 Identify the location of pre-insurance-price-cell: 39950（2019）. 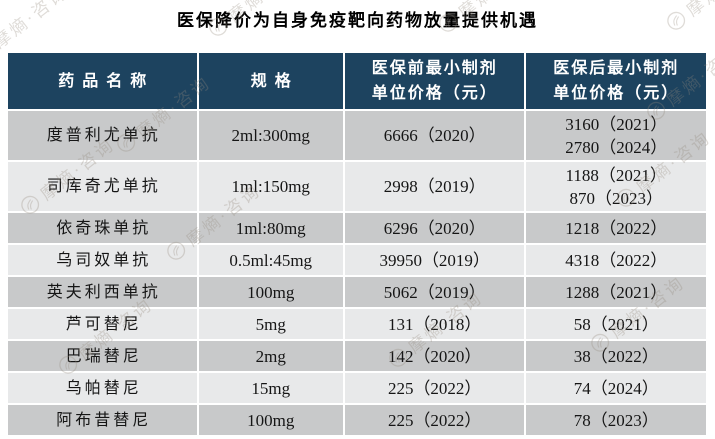
(434, 260).